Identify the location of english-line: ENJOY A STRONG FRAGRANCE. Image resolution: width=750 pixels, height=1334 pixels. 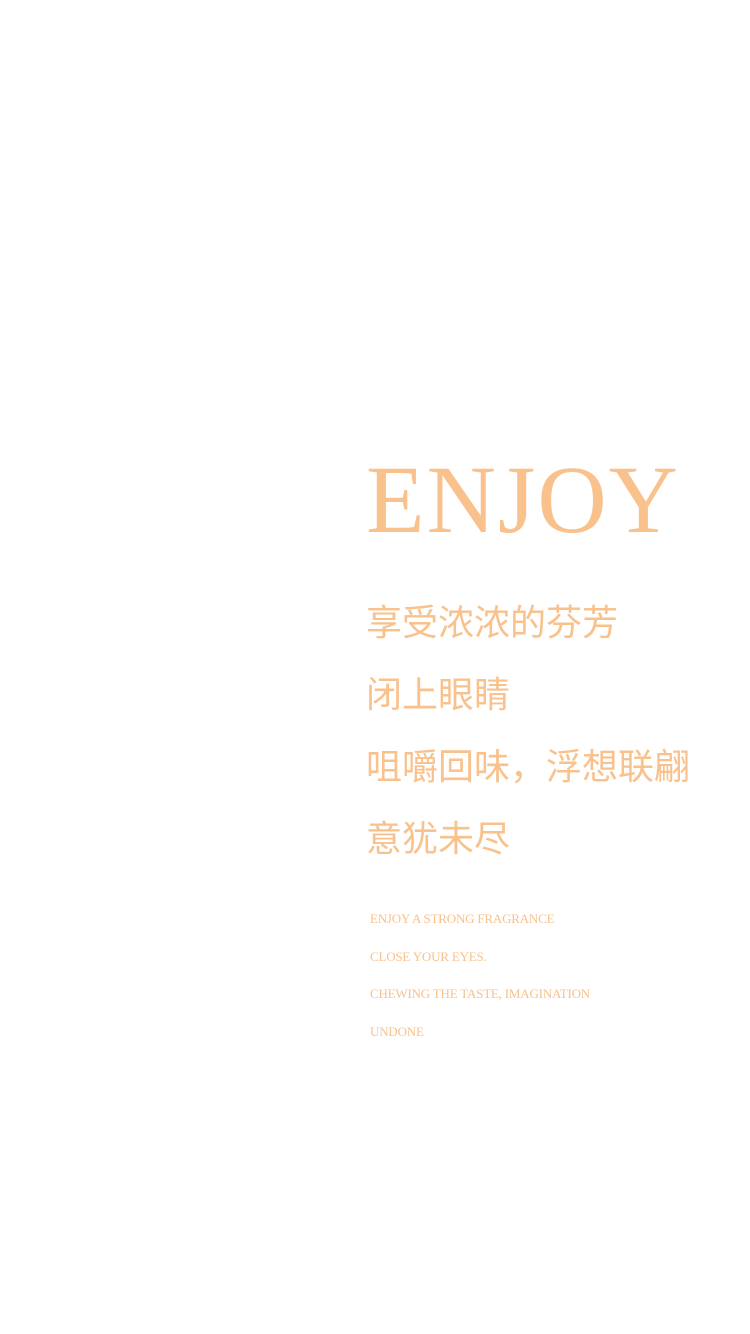
(462, 918).